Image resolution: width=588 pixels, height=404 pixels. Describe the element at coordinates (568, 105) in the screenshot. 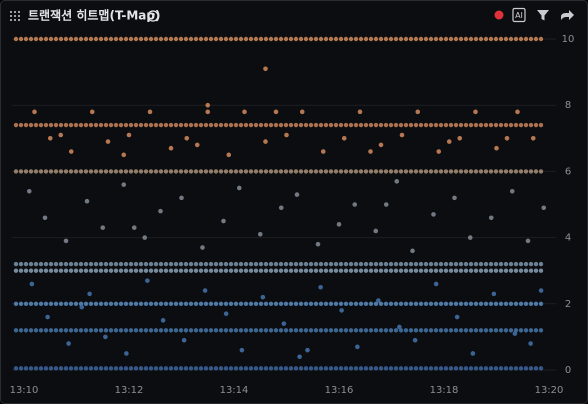

I see `y-tick-label: 8` at that location.